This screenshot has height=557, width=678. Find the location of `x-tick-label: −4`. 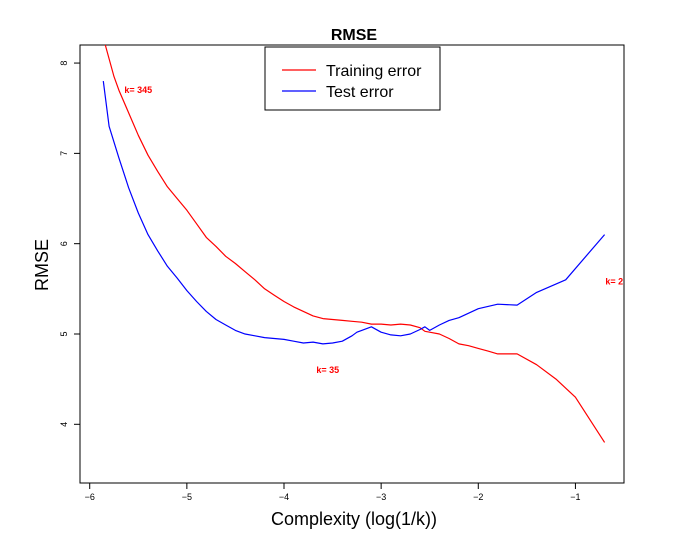

x-tick-label: −4 is located at coordinates (284, 497).